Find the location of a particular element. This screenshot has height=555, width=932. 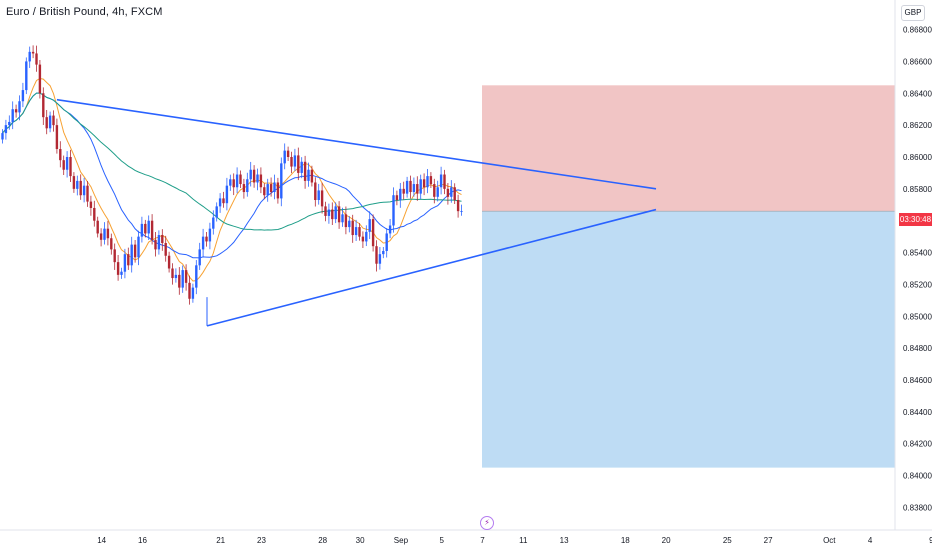

y-tick-label: 0.86800 is located at coordinates (917, 30).